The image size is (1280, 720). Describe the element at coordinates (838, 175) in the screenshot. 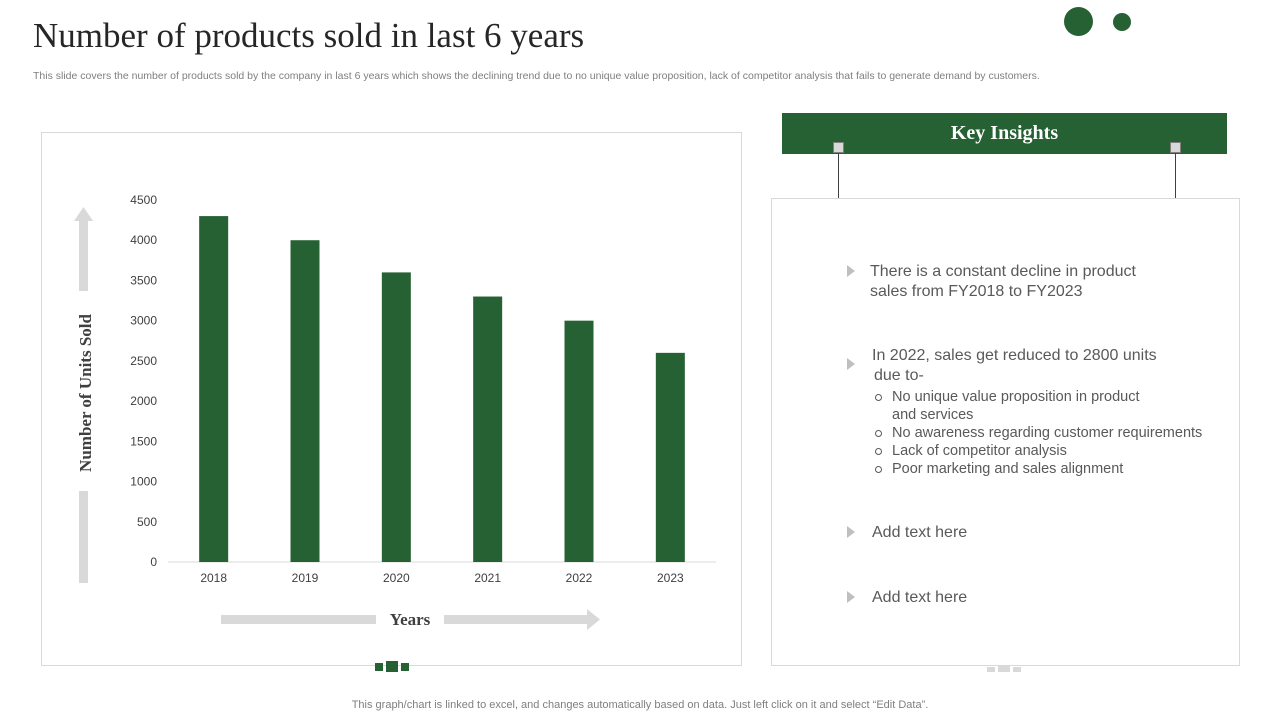

I see `hanger-line-left` at that location.